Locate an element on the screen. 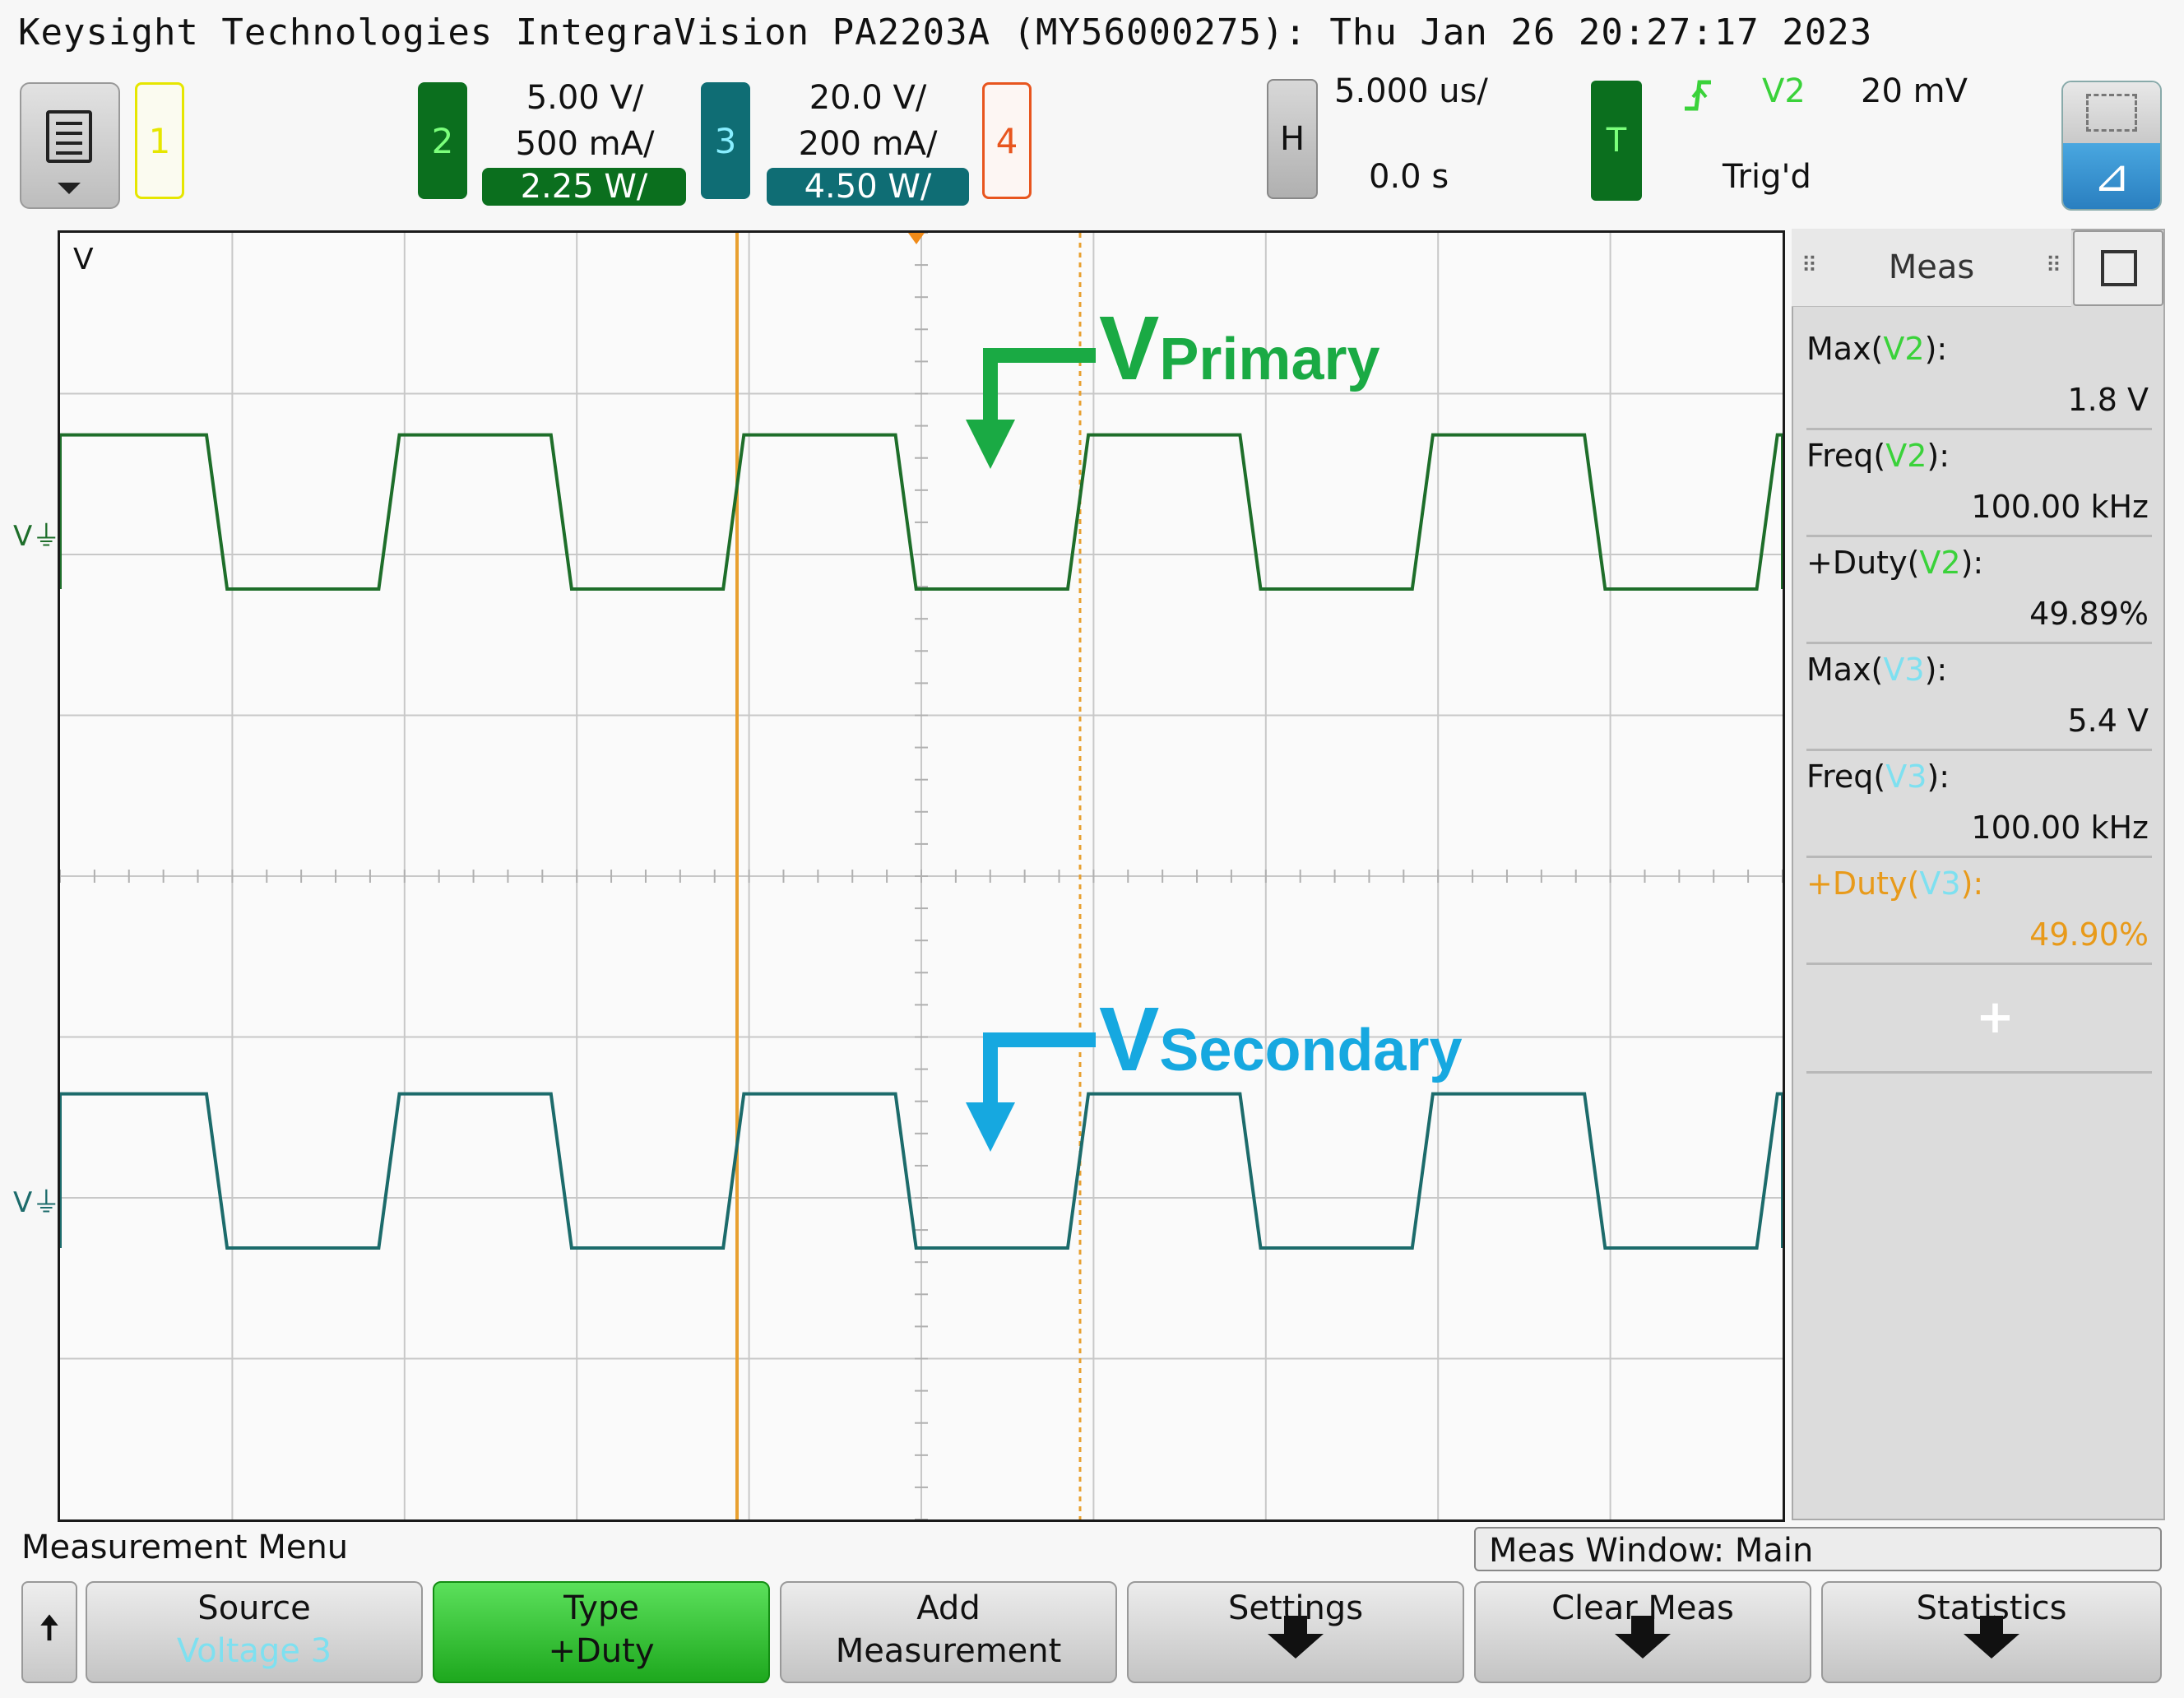 This screenshot has width=2184, height=1698. v2-waveform is located at coordinates (921, 512).